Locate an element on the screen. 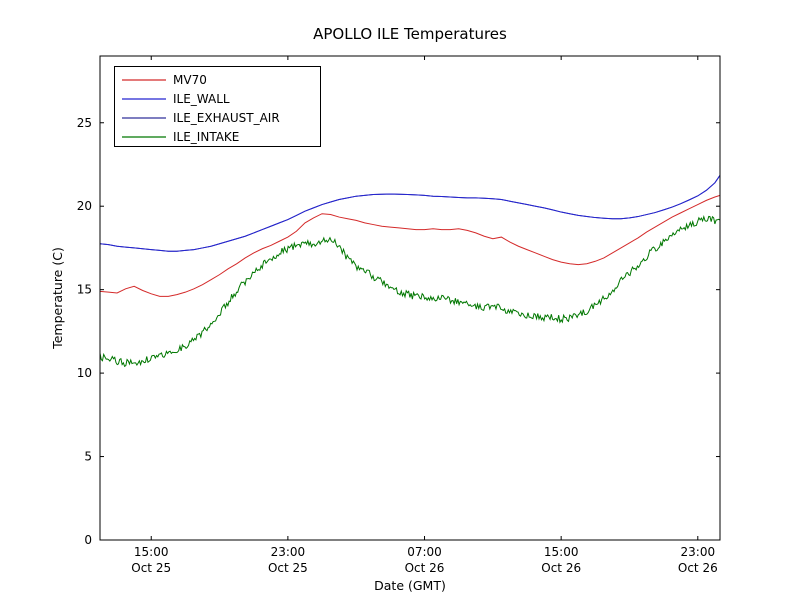 This screenshot has height=604, width=800. series-line-mv70 is located at coordinates (410, 245).